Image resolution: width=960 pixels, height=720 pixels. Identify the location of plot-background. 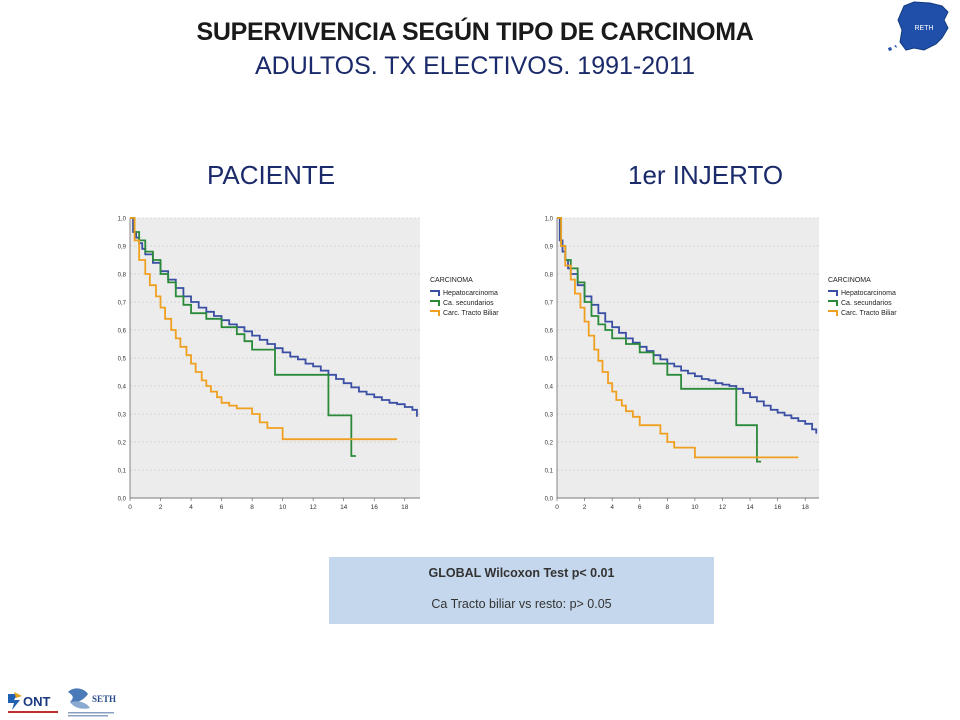
(688, 358).